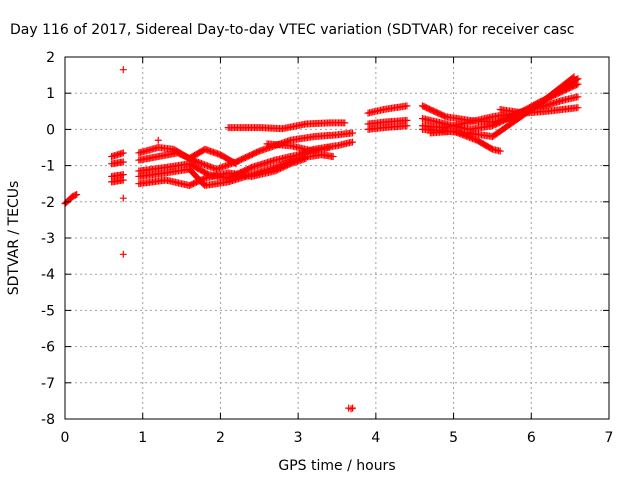  What do you see at coordinates (48, 348) in the screenshot?
I see `y-tick-label: -6` at bounding box center [48, 348].